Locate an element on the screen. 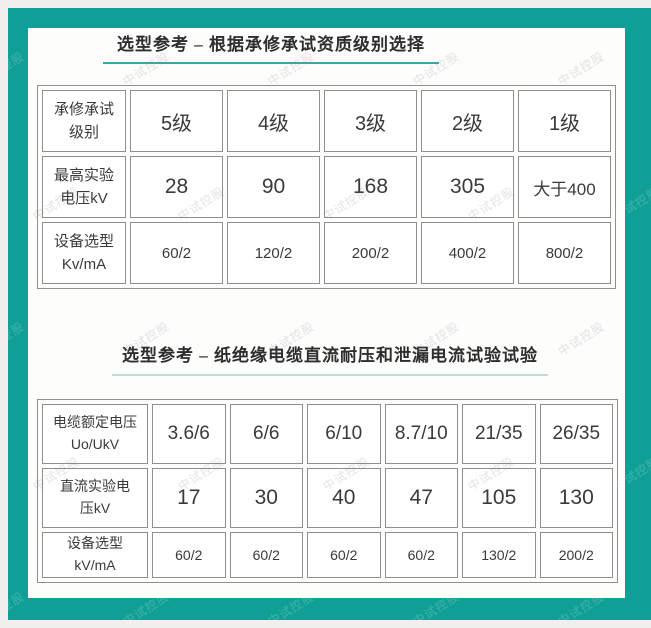  table-cell: 4级 is located at coordinates (273, 121).